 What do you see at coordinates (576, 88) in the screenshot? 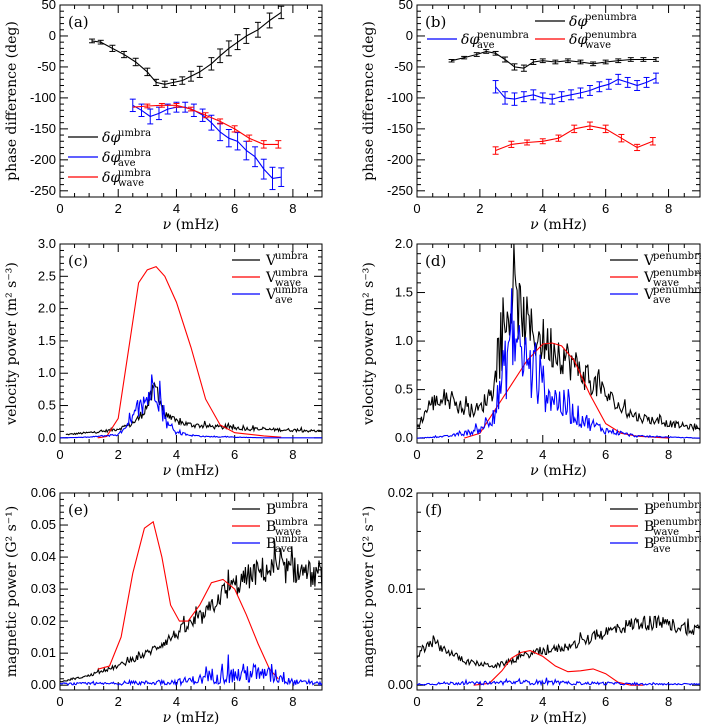
I see `series-dphi-penumbra-ave` at bounding box center [576, 88].